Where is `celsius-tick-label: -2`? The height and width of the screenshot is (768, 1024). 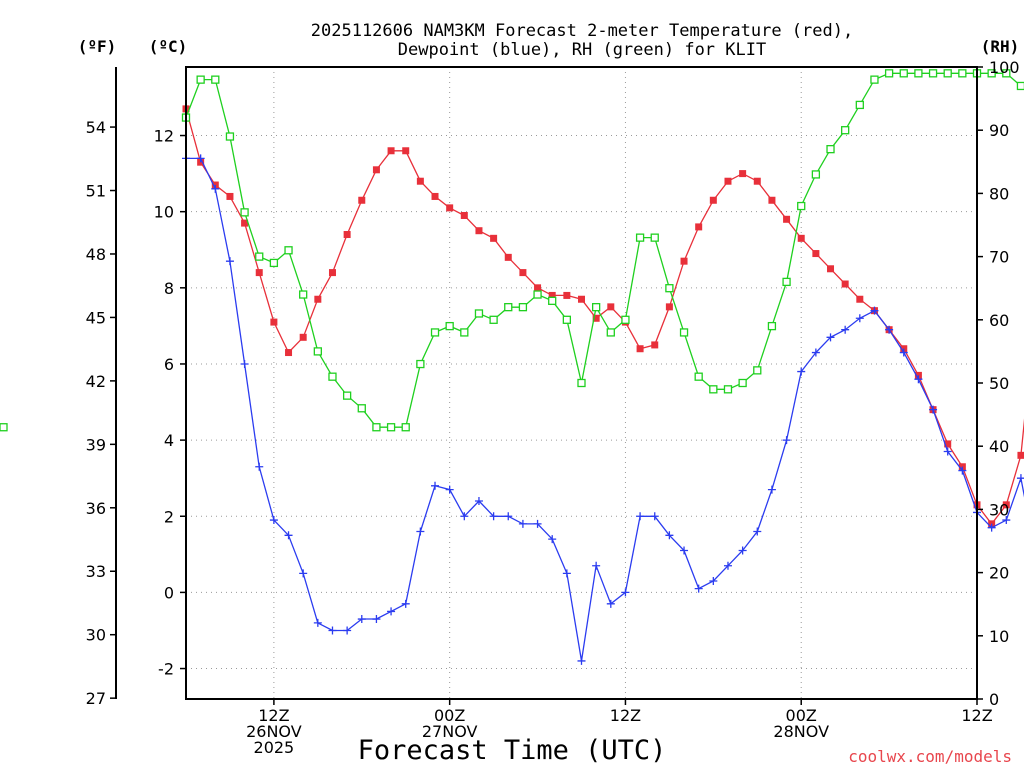
celsius-tick-label: -2 is located at coordinates (166, 669).